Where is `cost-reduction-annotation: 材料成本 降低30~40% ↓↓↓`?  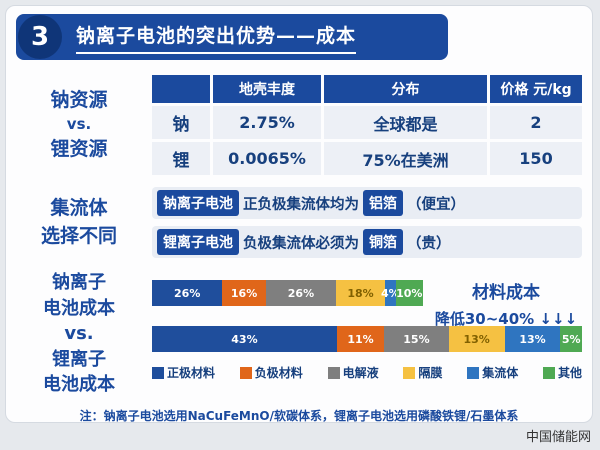 cost-reduction-annotation: 材料成本 降低30~40% ↓↓↓ is located at coordinates (506, 303).